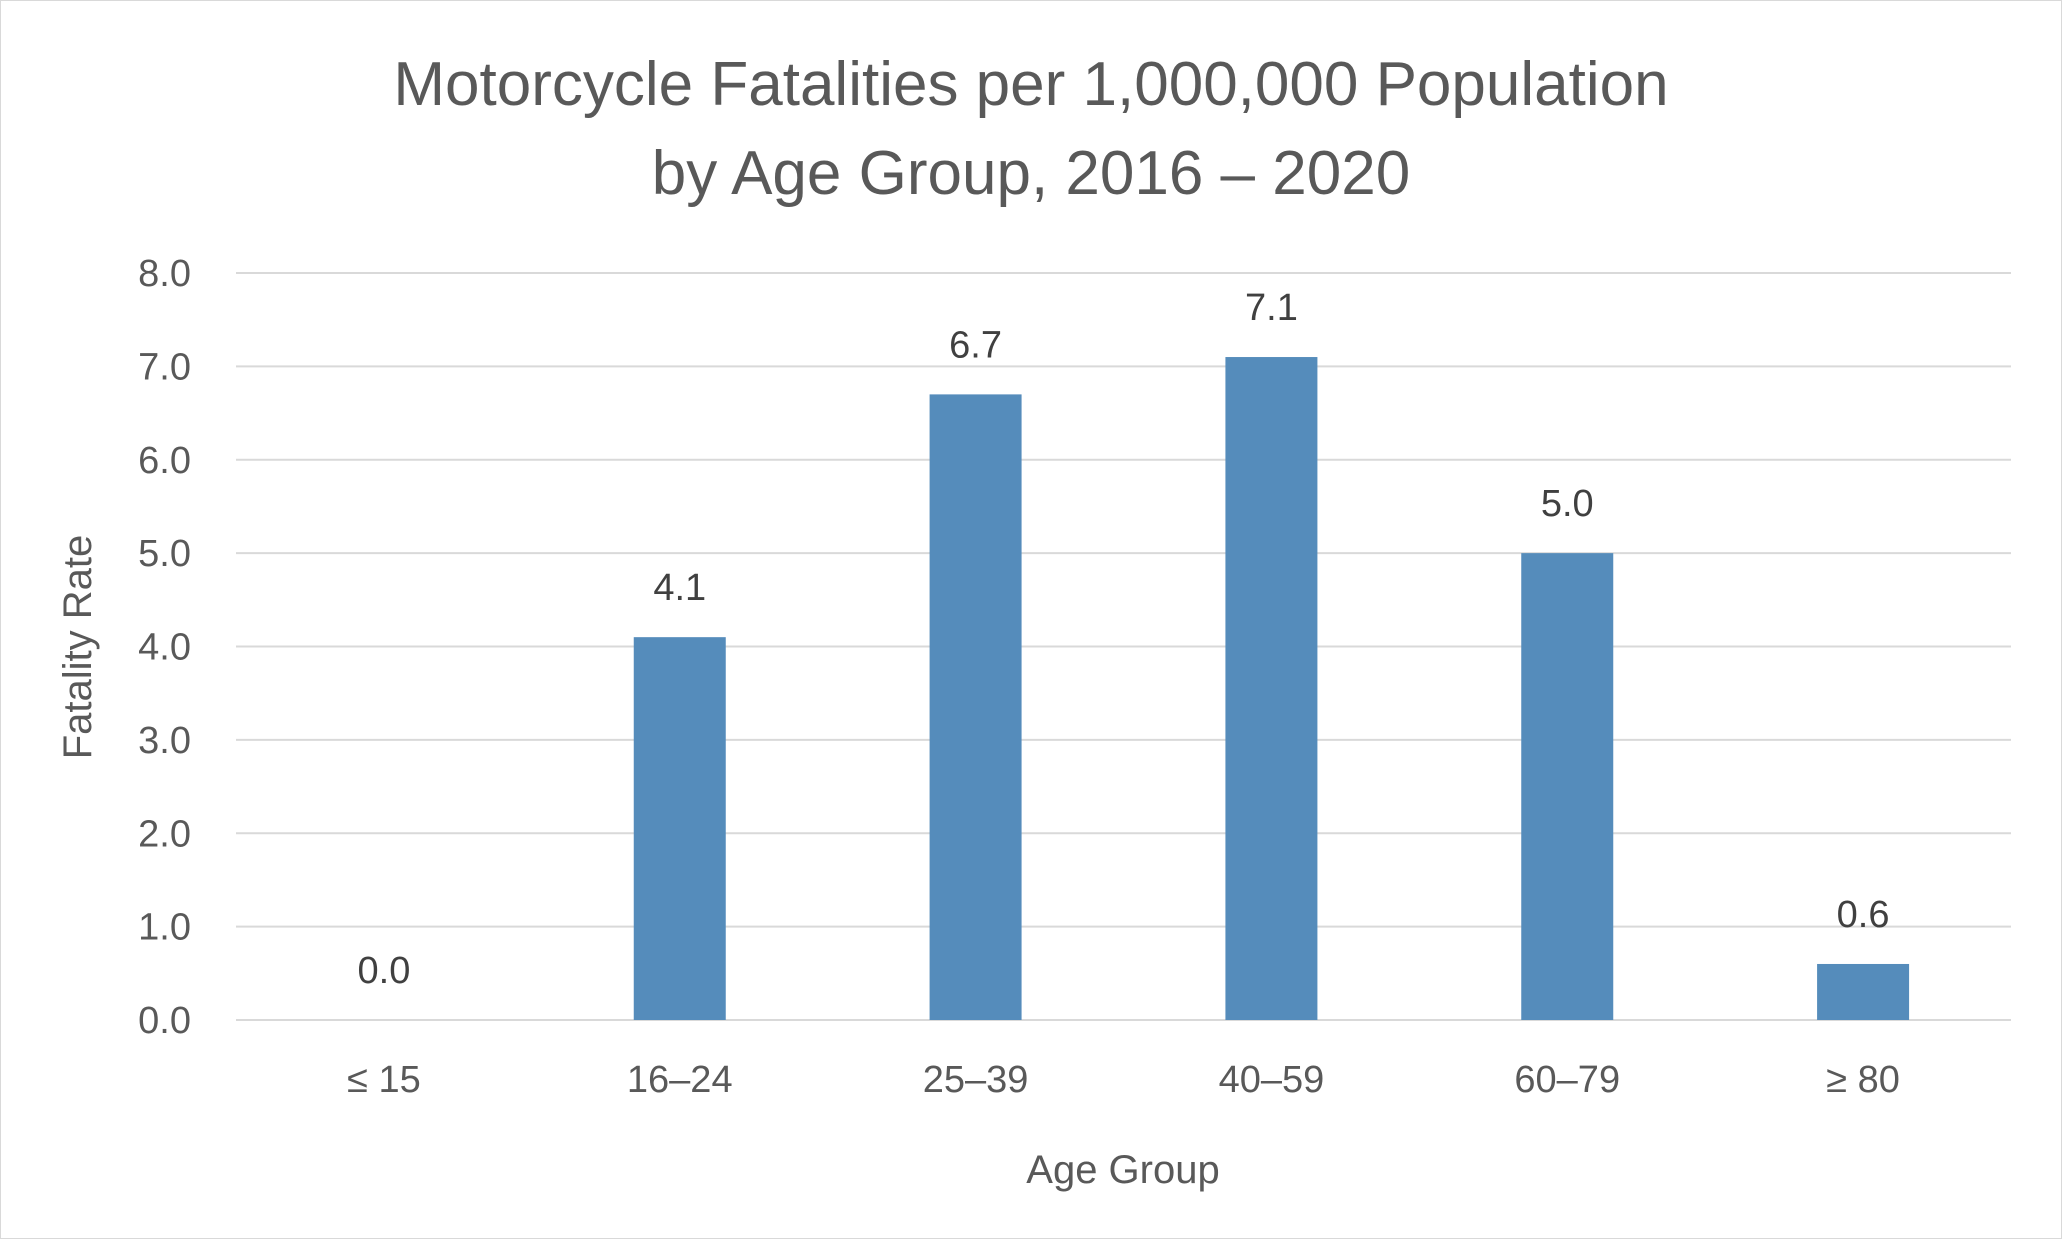 The width and height of the screenshot is (2062, 1239). Describe the element at coordinates (1567, 504) in the screenshot. I see `data-label: 5.0` at that location.